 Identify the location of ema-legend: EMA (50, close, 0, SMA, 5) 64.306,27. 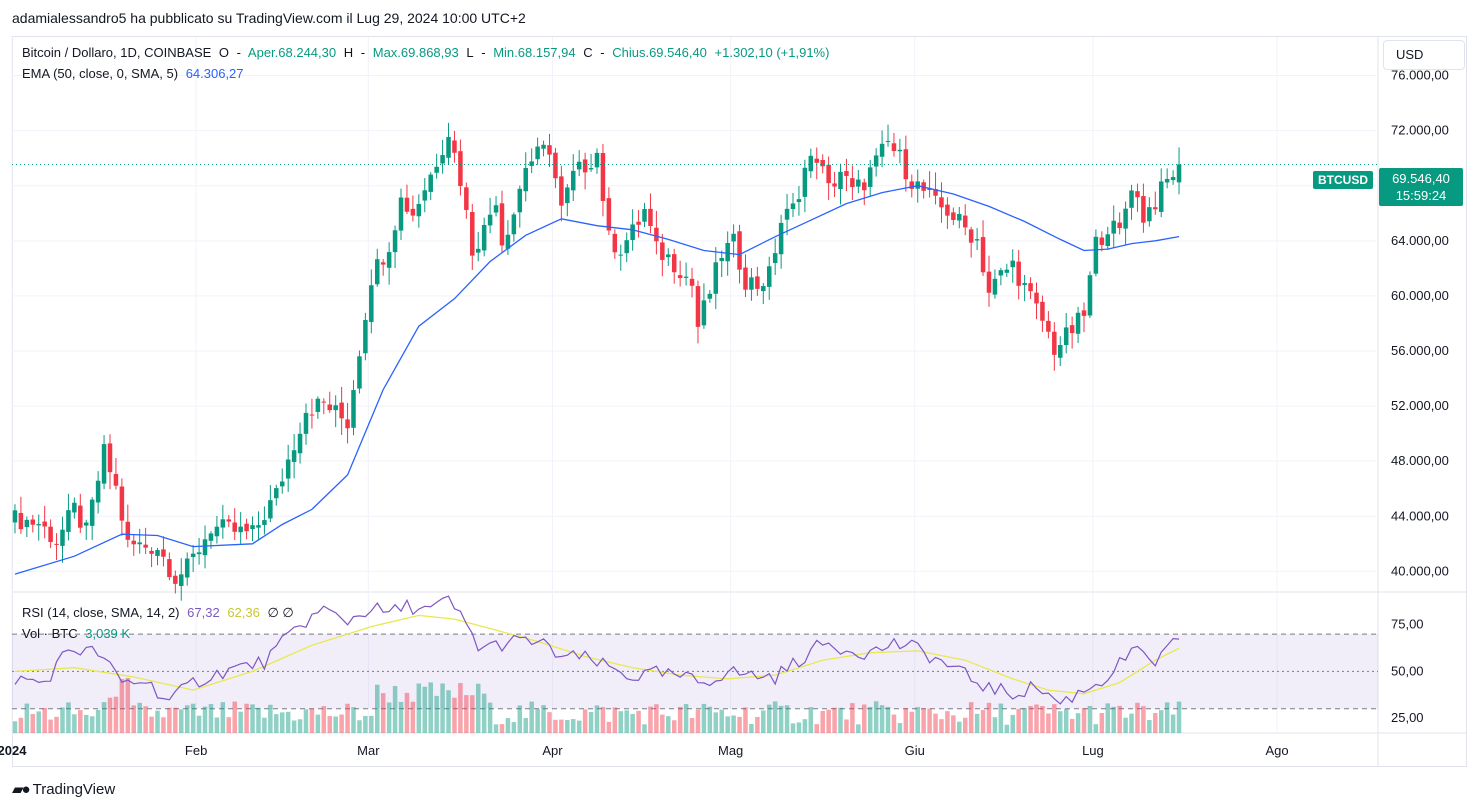
(135, 73).